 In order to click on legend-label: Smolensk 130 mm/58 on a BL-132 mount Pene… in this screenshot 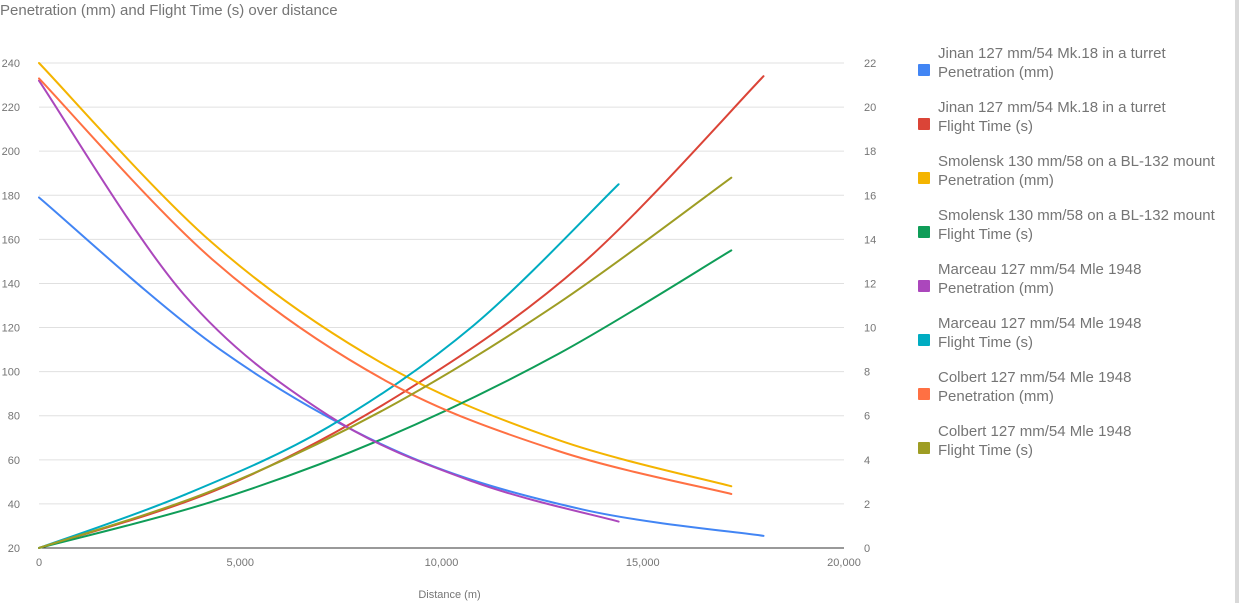, I will do `click(1076, 171)`.